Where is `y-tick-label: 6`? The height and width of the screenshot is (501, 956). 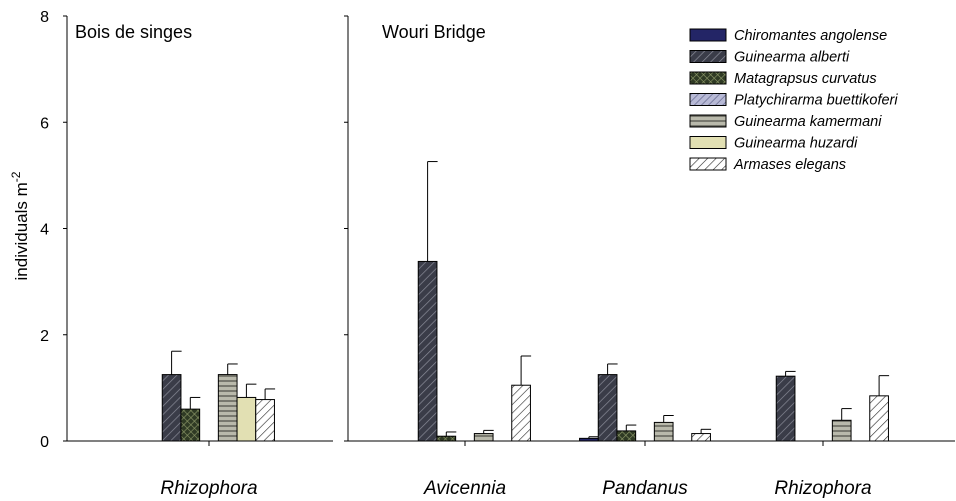
y-tick-label: 6 is located at coordinates (44, 123).